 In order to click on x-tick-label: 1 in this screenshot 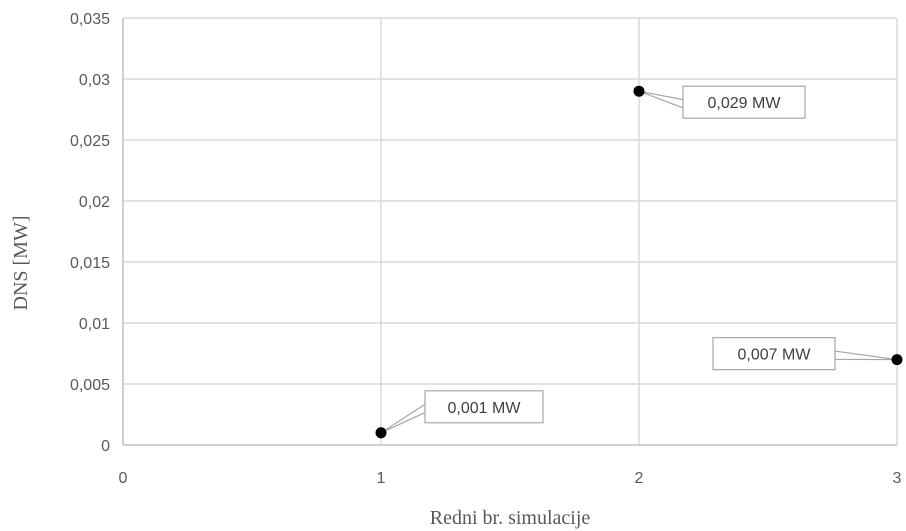, I will do `click(381, 478)`.